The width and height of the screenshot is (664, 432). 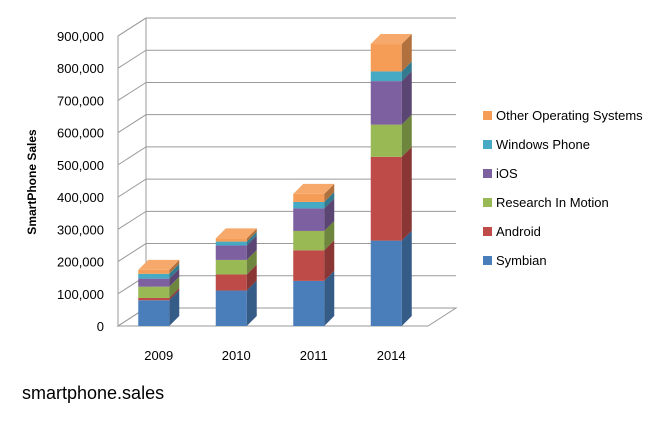 I want to click on y-tick-label: 800,000, so click(x=80, y=68).